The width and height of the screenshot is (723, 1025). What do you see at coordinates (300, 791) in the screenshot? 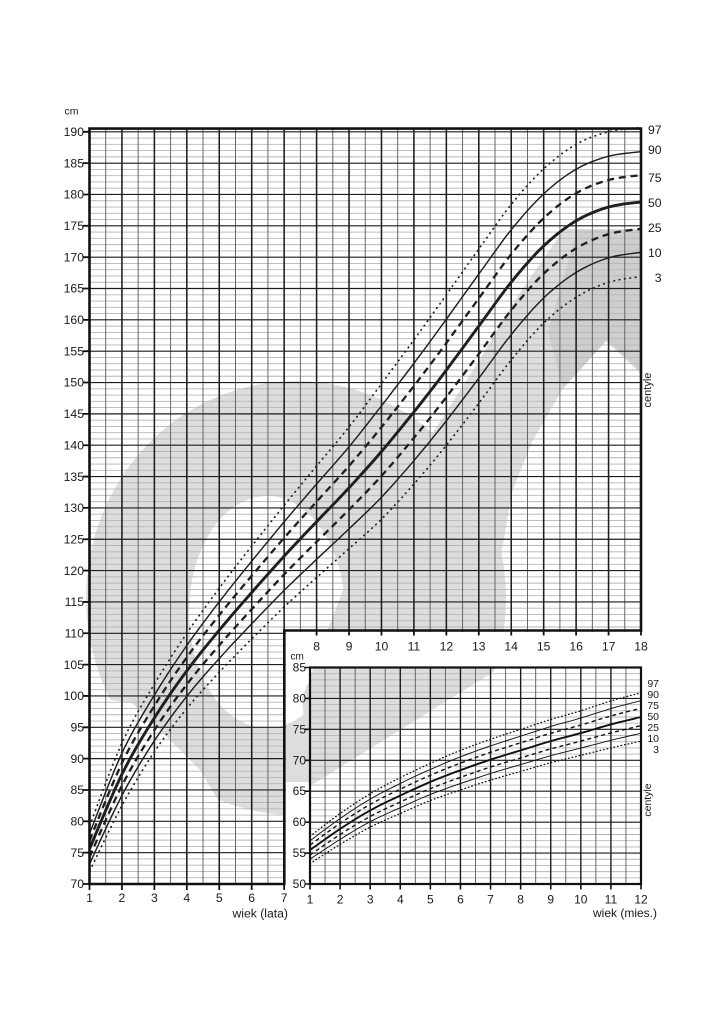
I see `svg-text: 65` at bounding box center [300, 791].